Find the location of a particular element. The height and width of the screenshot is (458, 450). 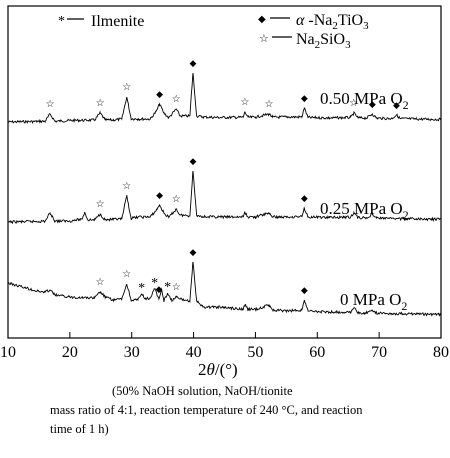

legend-na2tio3-label: α -Na2TiO3 is located at coordinates (332, 22).